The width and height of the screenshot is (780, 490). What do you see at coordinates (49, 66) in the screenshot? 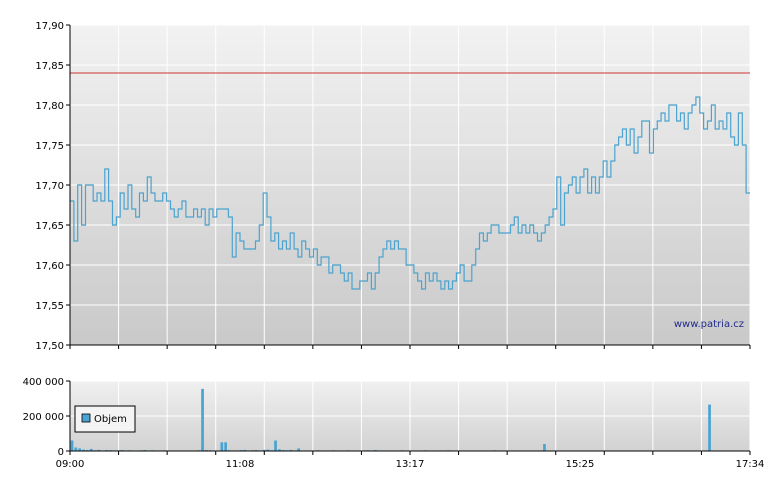
I see `price-y-tick-label: 17,85` at bounding box center [49, 66].